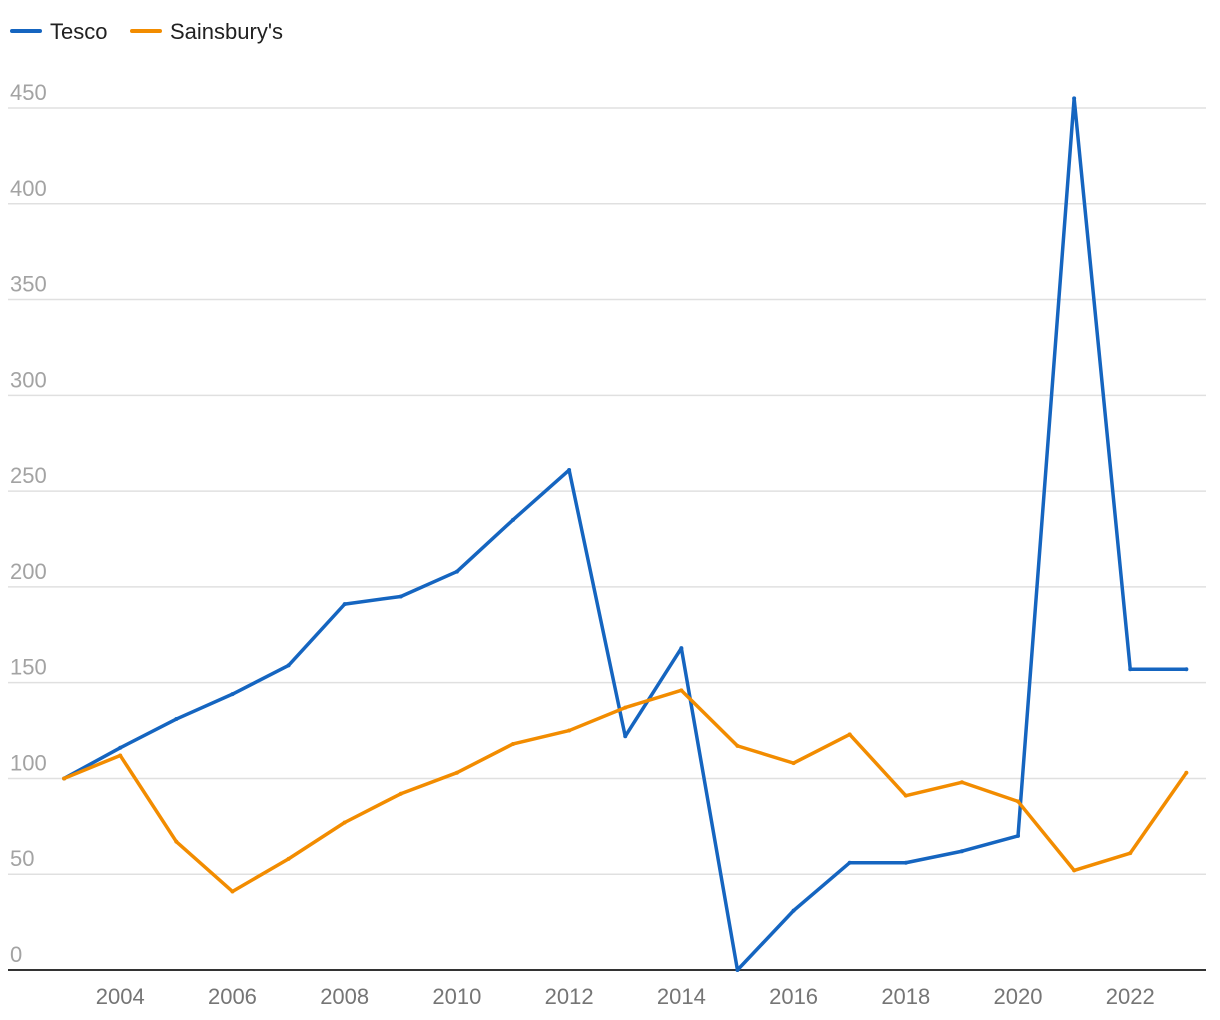  I want to click on y-tick-label: 300, so click(28, 379).